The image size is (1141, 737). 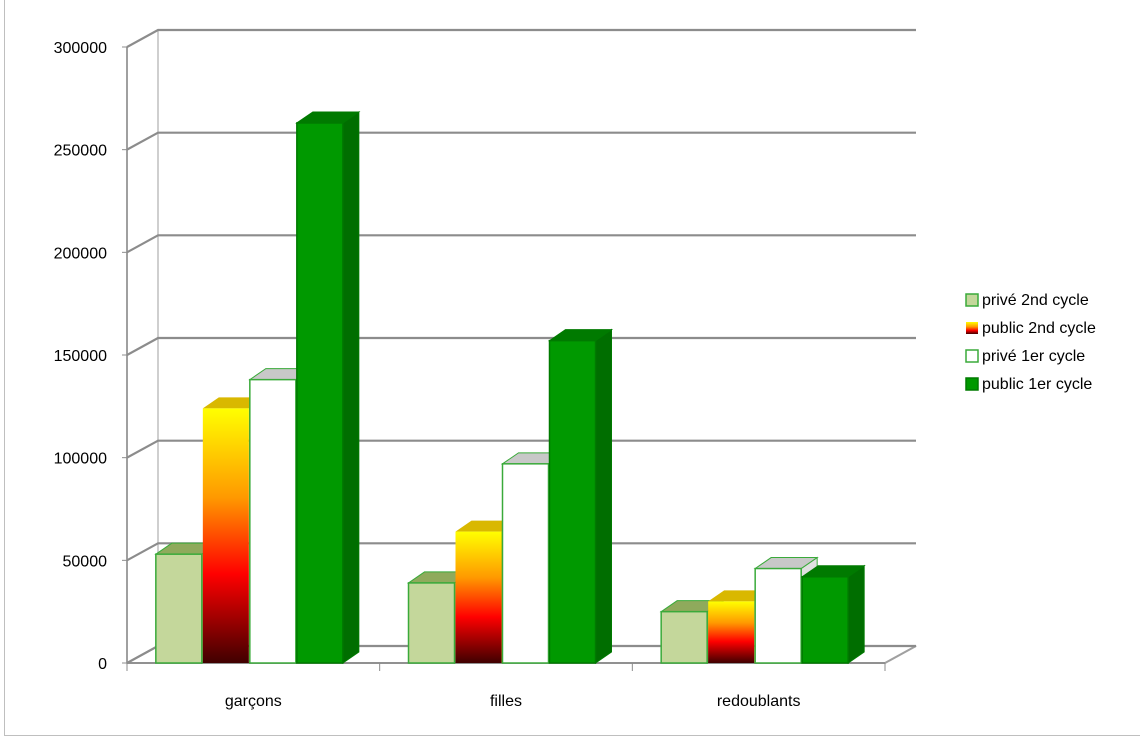 What do you see at coordinates (1039, 328) in the screenshot?
I see `legend-label: public 2nd cycle` at bounding box center [1039, 328].